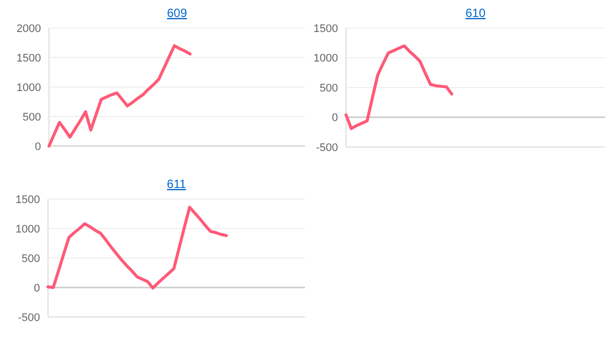 Image resolution: width=611 pixels, height=339 pixels. What do you see at coordinates (475, 13) in the screenshot?
I see `chart-title: 610` at bounding box center [475, 13].